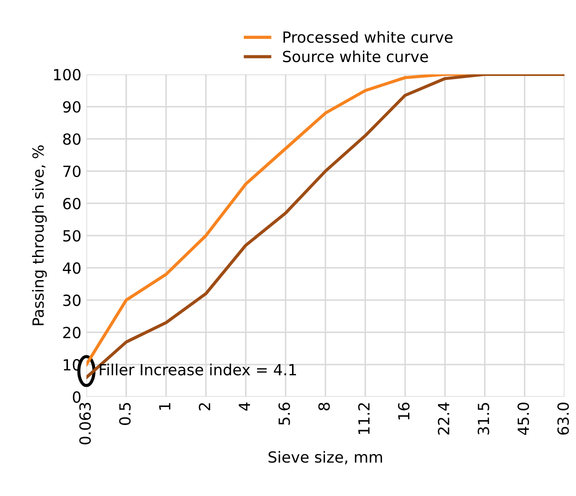 The image size is (576, 496). What do you see at coordinates (198, 370) in the screenshot?
I see `annotation: Filler Increase index = 4.1` at bounding box center [198, 370].